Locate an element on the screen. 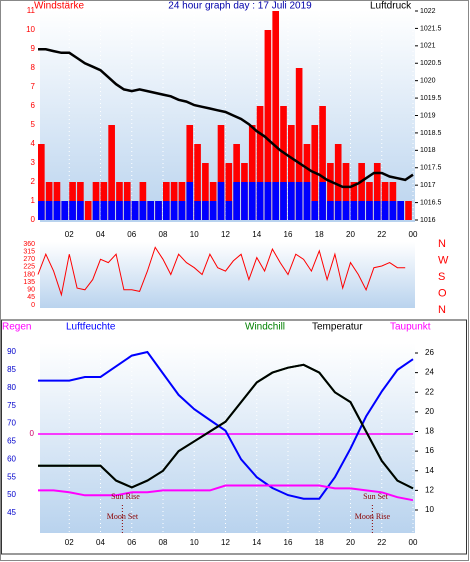  direction-label: S is located at coordinates (441, 277).